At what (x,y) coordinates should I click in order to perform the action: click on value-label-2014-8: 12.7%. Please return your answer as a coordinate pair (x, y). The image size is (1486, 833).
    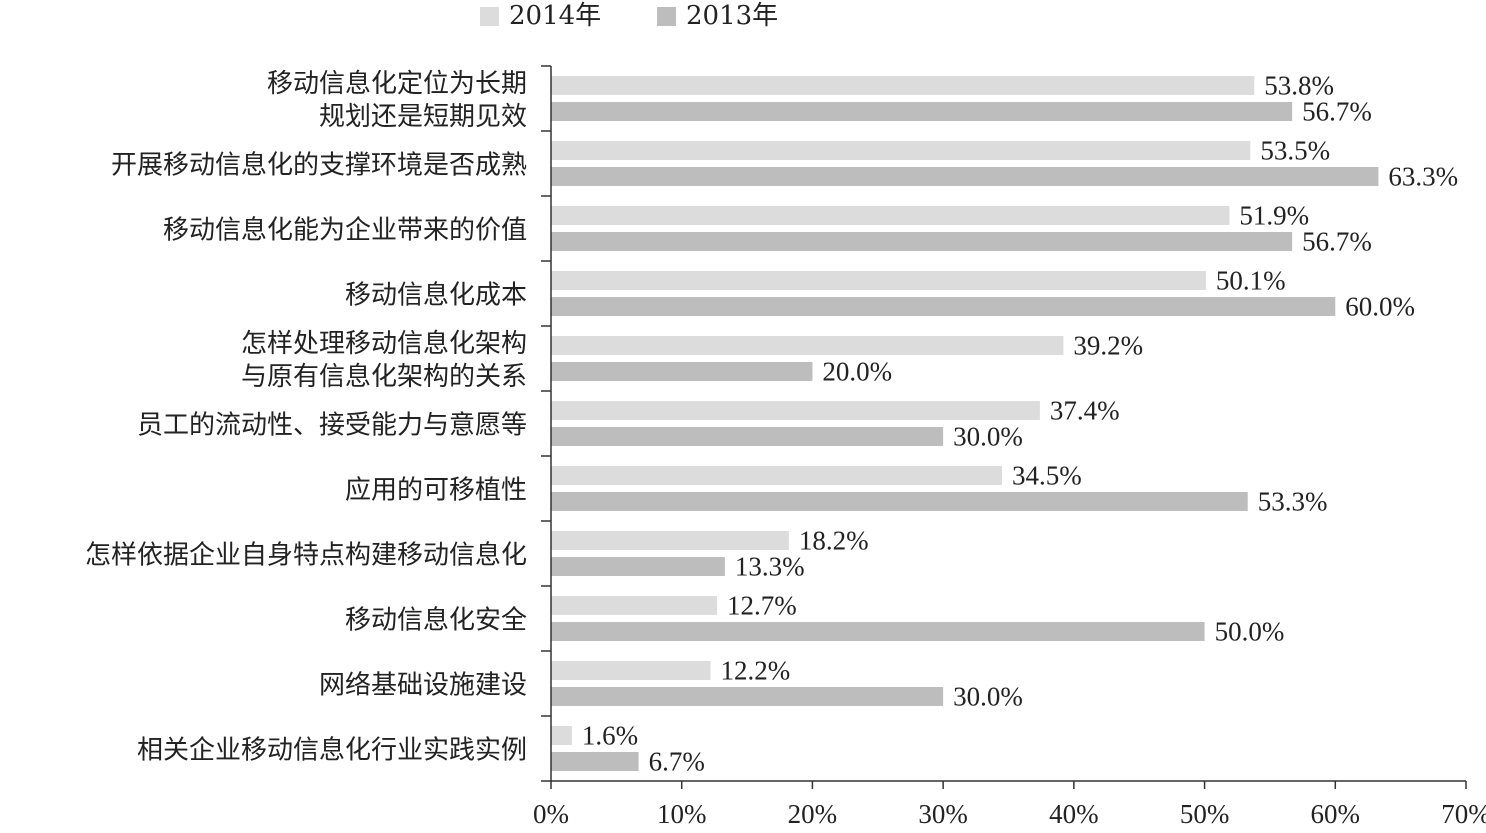
    Looking at the image, I should click on (762, 606).